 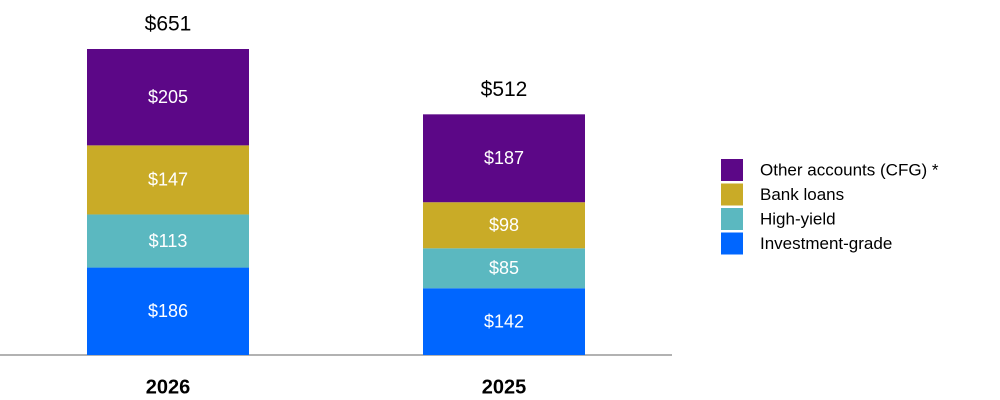 What do you see at coordinates (798, 218) in the screenshot?
I see `legend-label: High-yield` at bounding box center [798, 218].